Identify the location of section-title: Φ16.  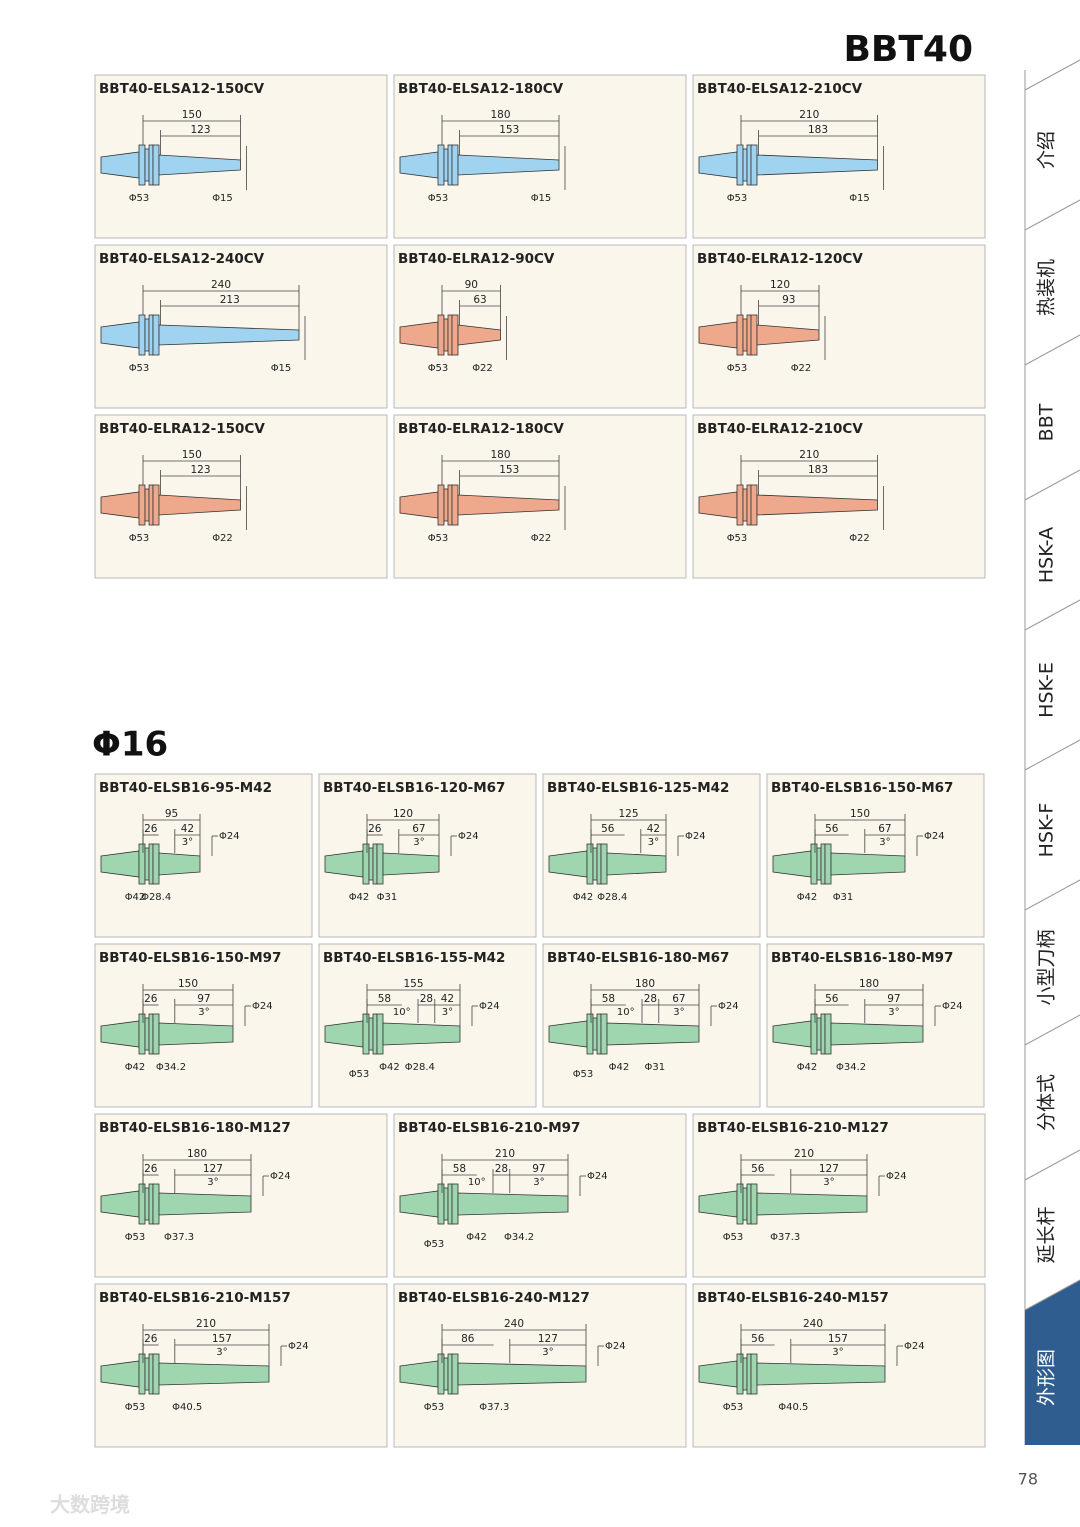
(130, 745).